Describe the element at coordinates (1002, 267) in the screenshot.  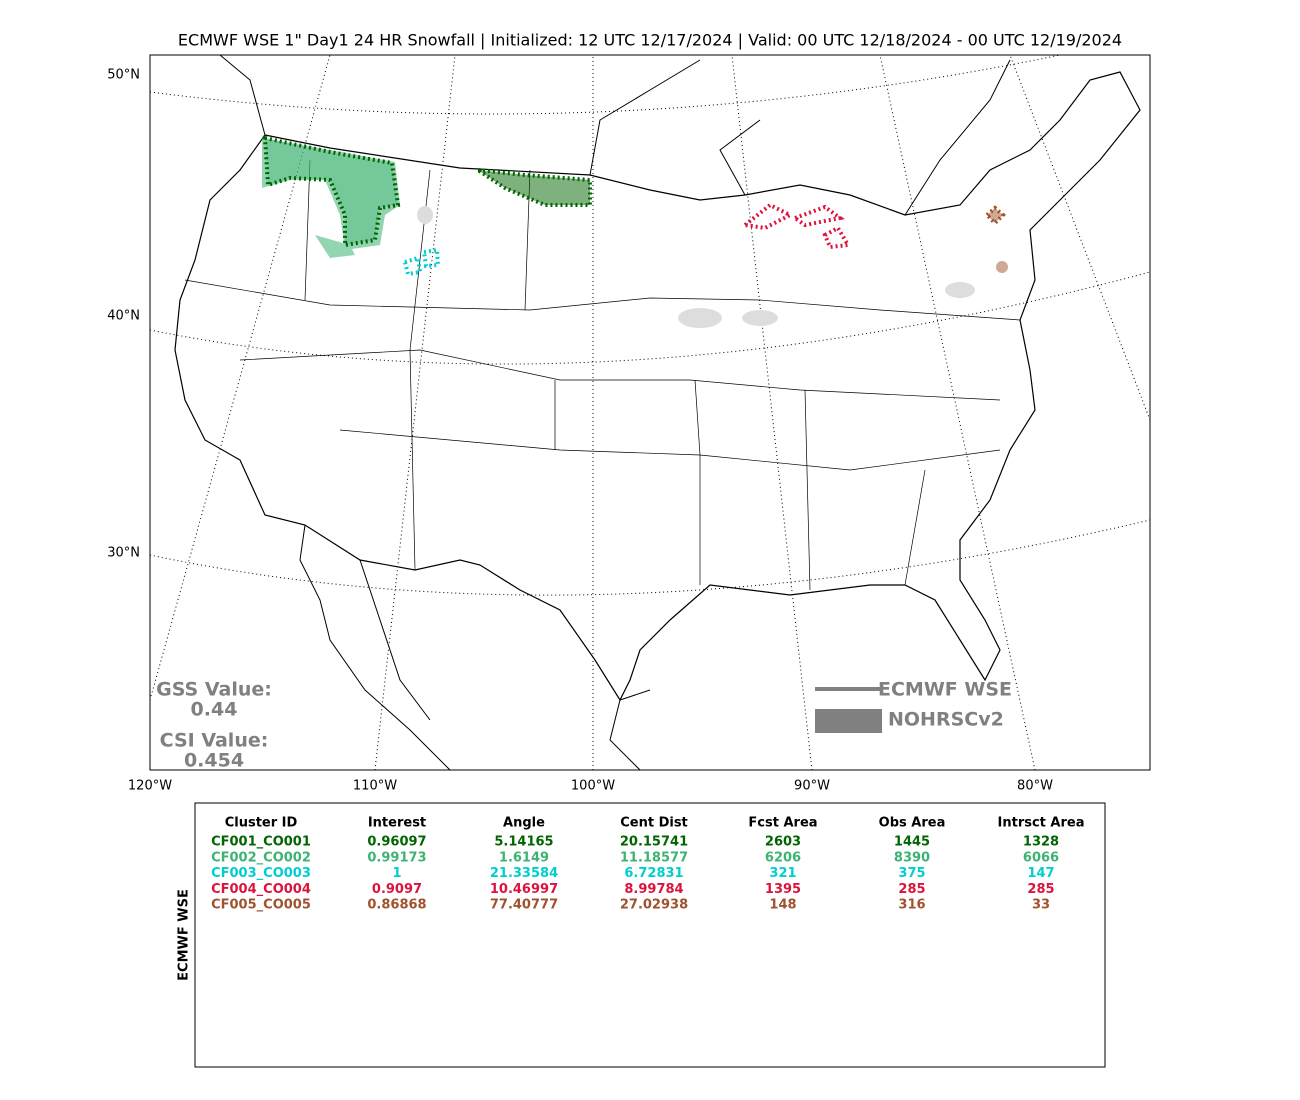
I see `cluster-5-obs` at that location.